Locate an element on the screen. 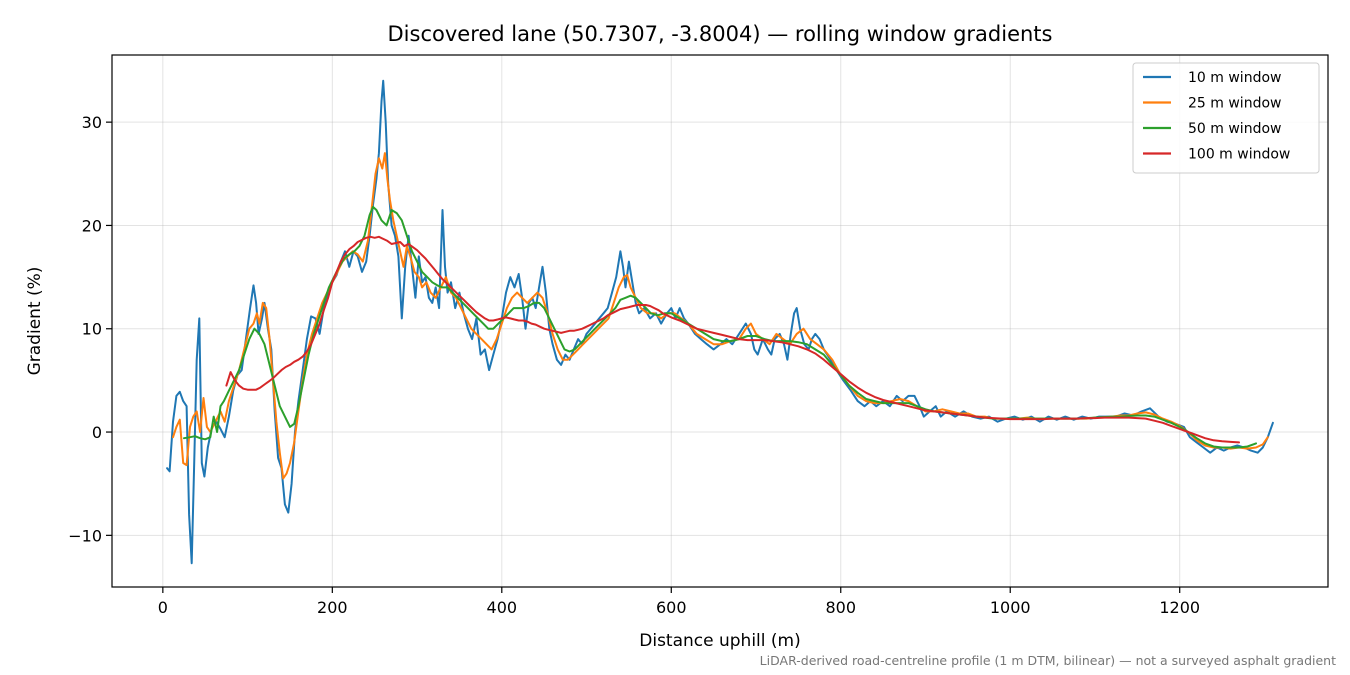  x-tick-label: 1000 is located at coordinates (1010, 607).